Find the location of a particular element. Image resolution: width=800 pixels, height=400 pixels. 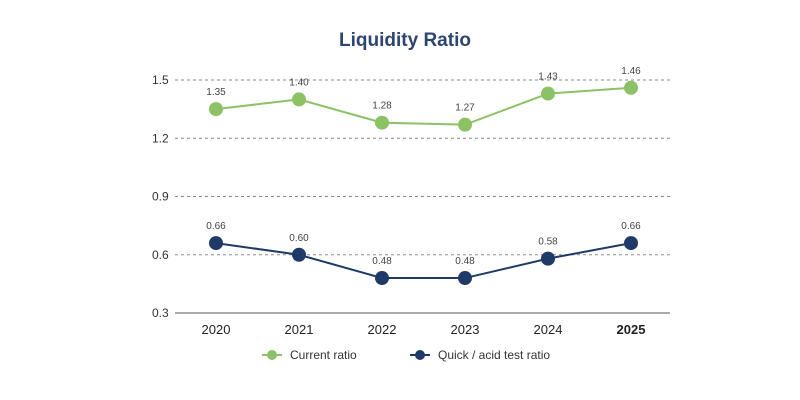

legend: Current ratio Quick / acid test ratio is located at coordinates (406, 355).